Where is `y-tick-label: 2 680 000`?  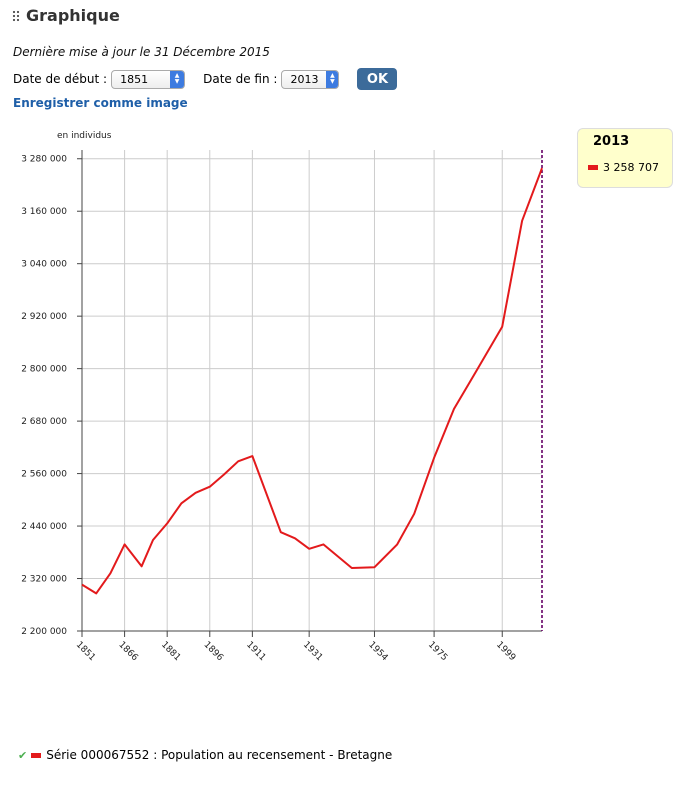
y-tick-label: 2 680 000 is located at coordinates (44, 422).